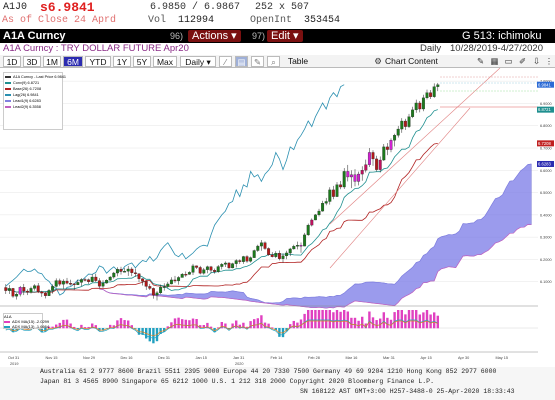 This screenshot has height=400, width=555. I want to click on edit-icon: ✐, so click(522, 61).